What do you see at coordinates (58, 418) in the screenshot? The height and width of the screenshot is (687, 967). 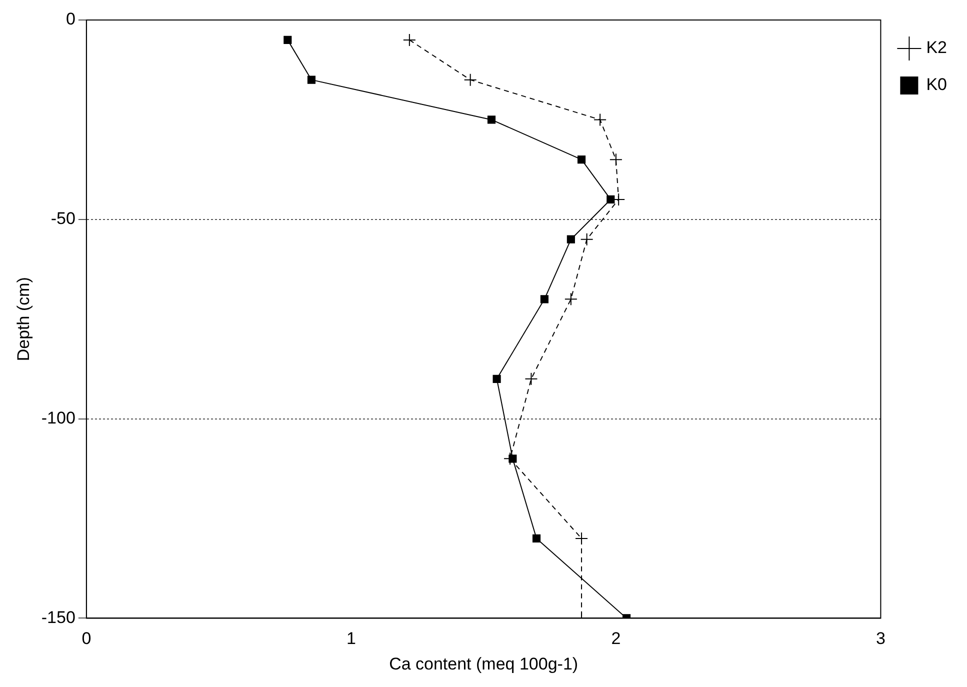 I see `y-tick-label: -100` at bounding box center [58, 418].